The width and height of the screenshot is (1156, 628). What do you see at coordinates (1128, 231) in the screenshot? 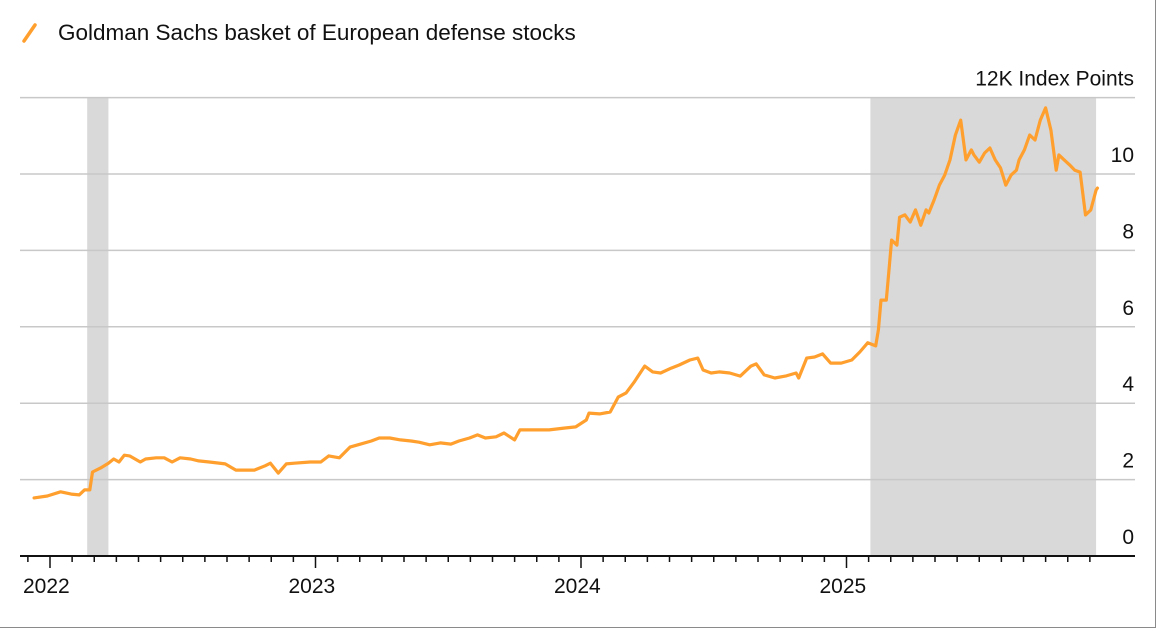
I see `y-tick-label: 8` at bounding box center [1128, 231].